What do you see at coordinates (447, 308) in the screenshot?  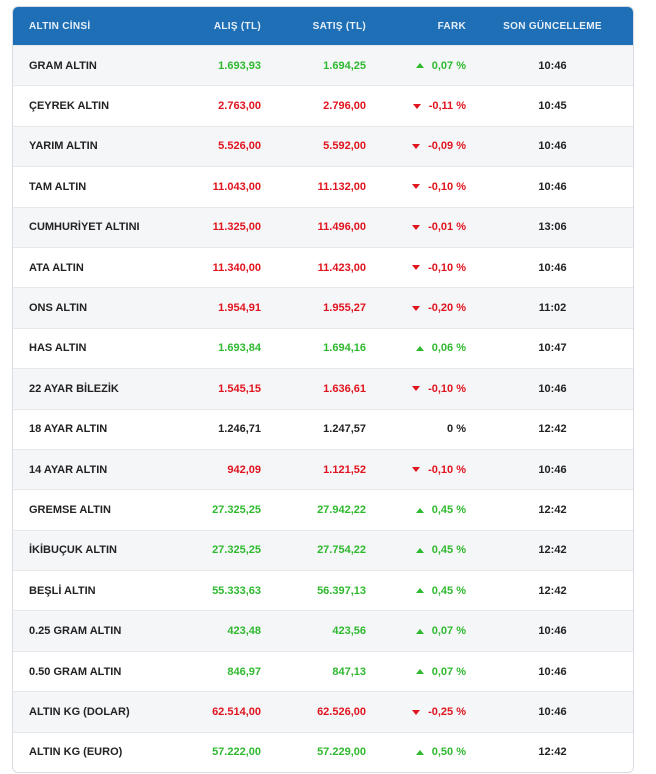 I see `change-value: -0,20 %` at bounding box center [447, 308].